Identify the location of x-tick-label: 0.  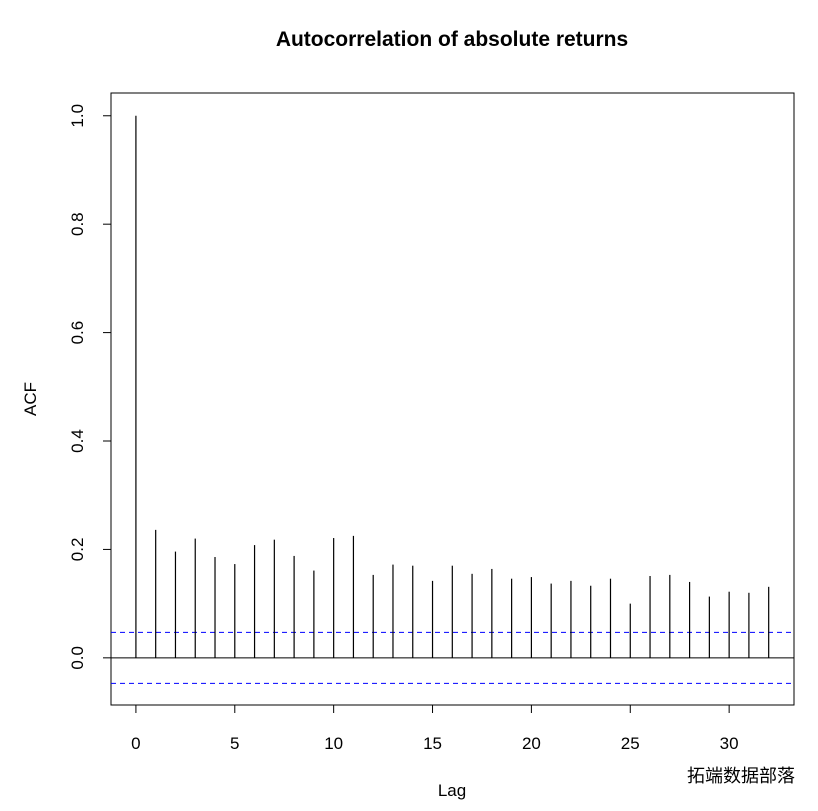
(135, 743).